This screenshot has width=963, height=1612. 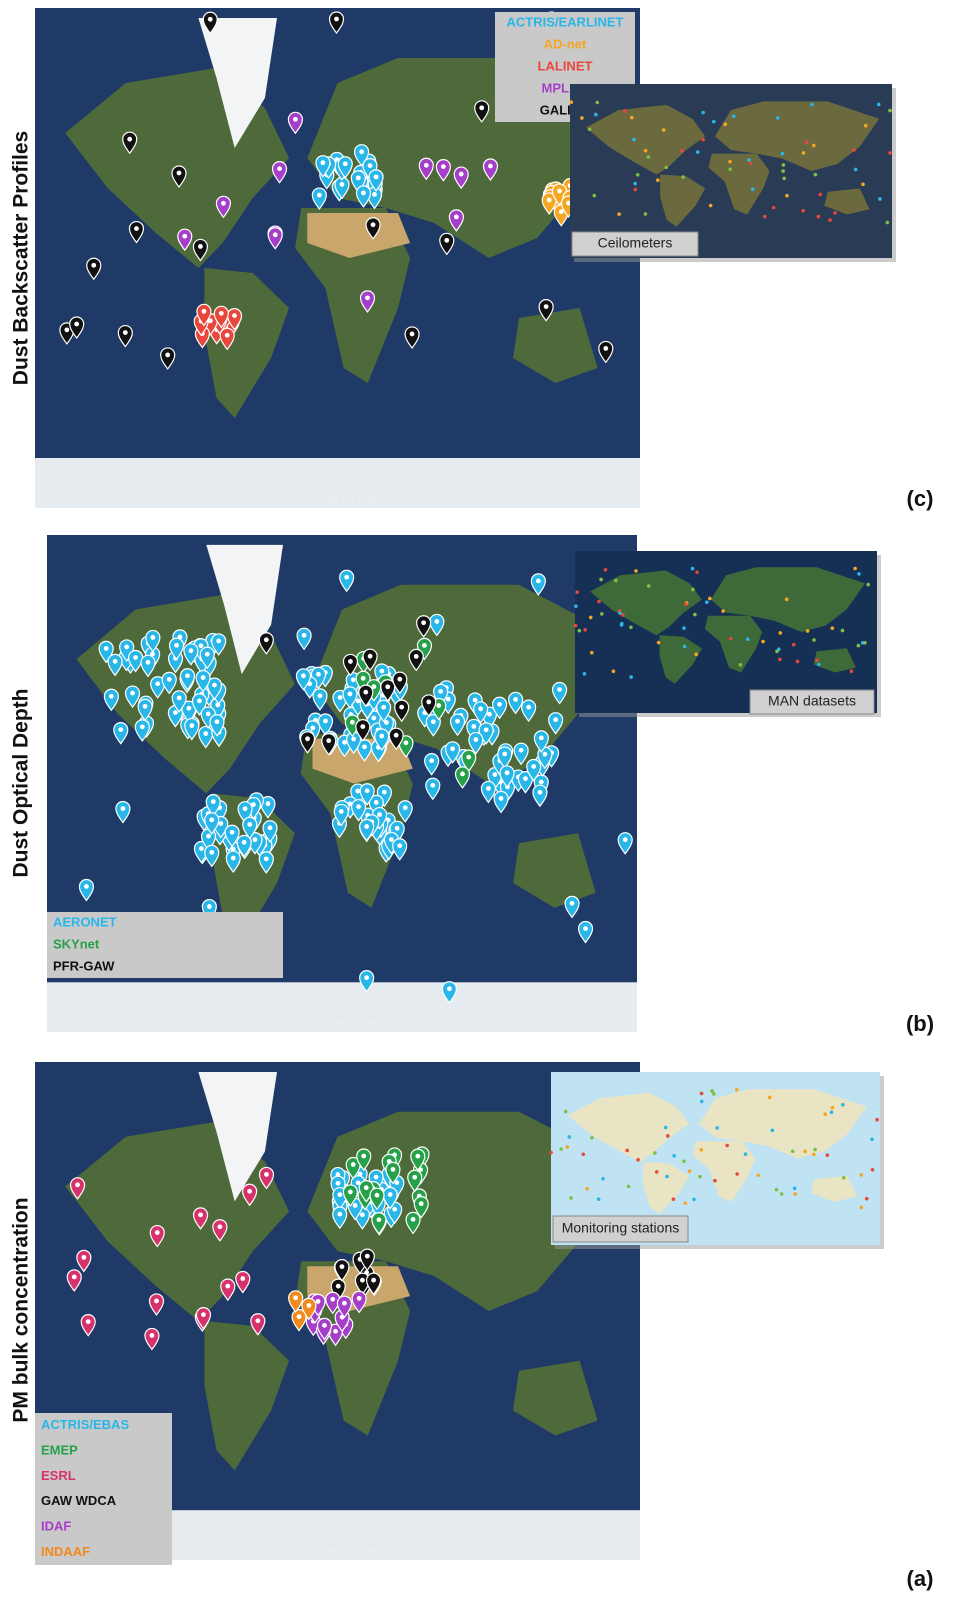 I want to click on inset-label-box, so click(x=812, y=702).